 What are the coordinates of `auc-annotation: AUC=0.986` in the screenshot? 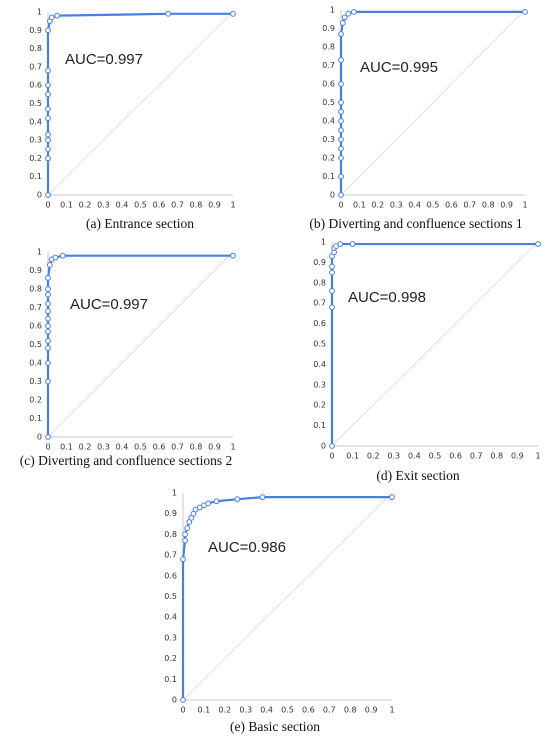 It's located at (247, 547).